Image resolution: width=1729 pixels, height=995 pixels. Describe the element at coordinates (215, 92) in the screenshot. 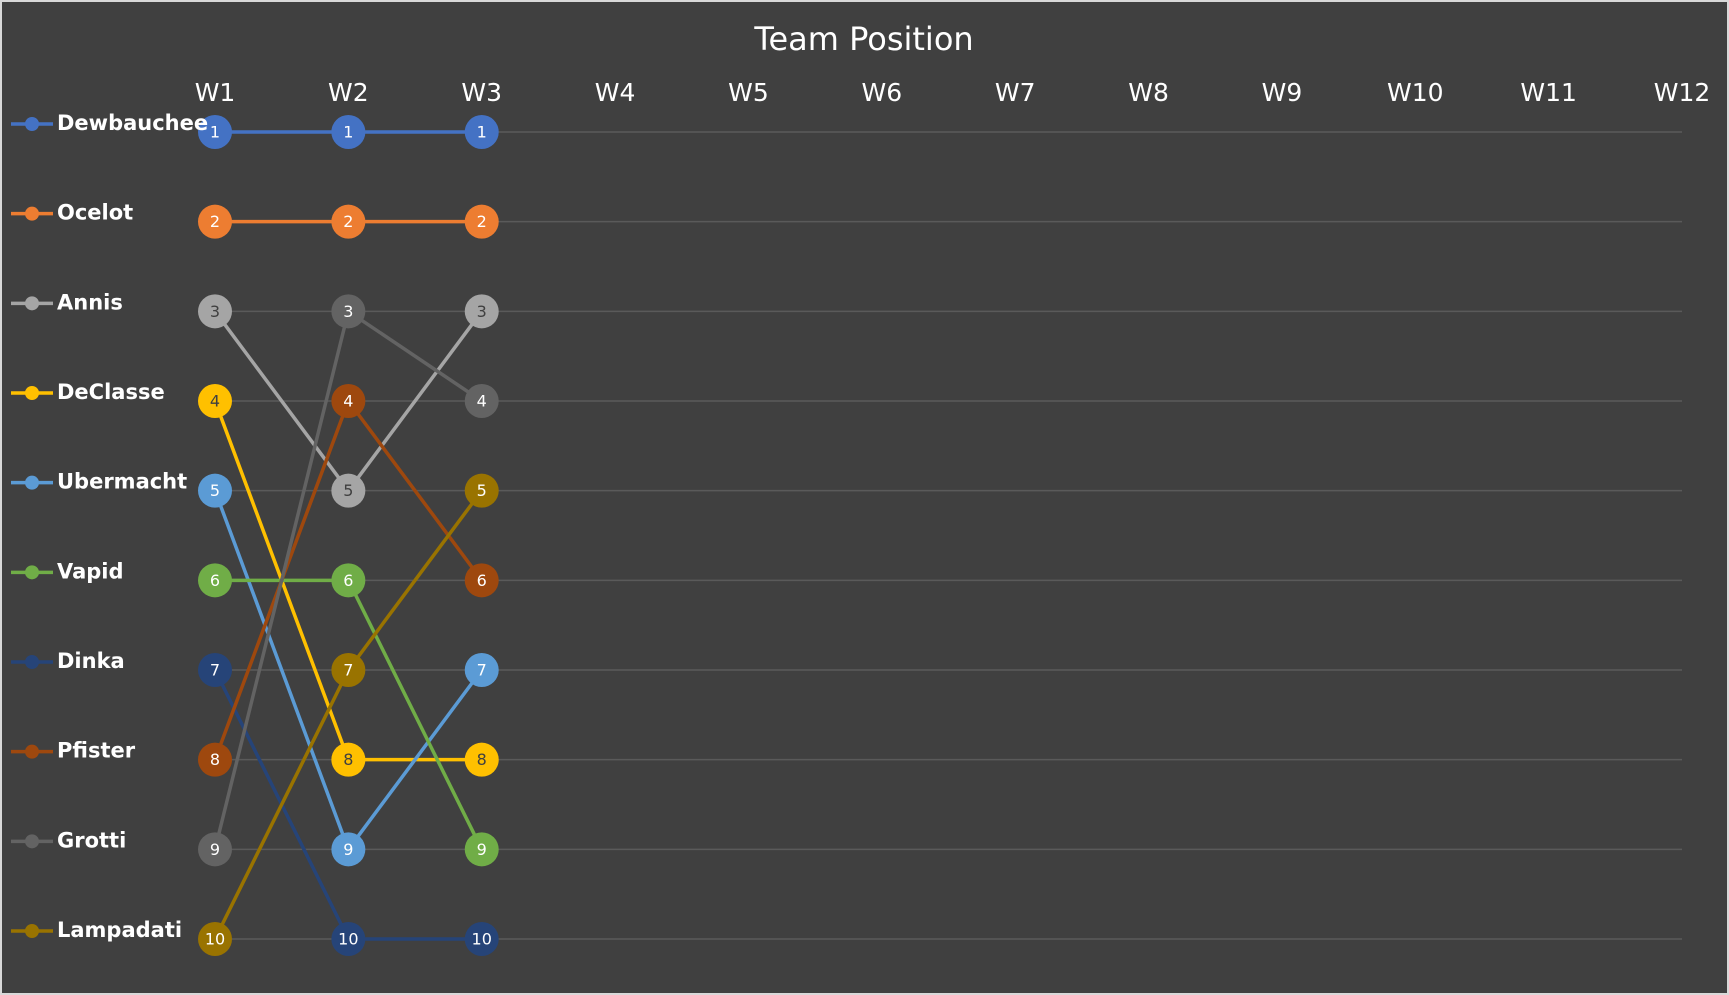

I see `x-tick-label: W1` at that location.